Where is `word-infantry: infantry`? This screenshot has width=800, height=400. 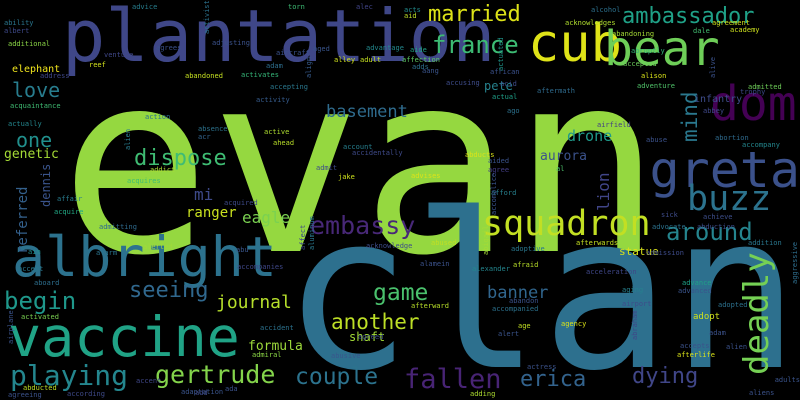 word-infantry: infantry is located at coordinates (718, 99).